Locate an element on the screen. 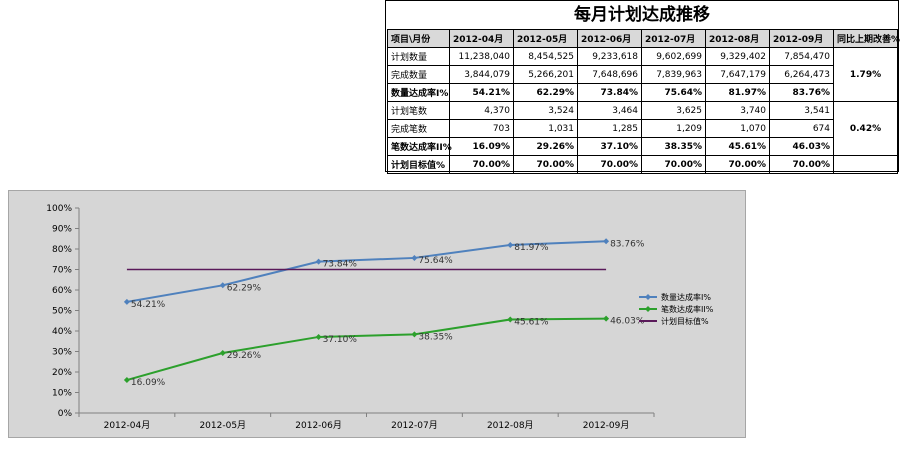 This screenshot has width=900, height=453. x-tick-label: 2012-09月 is located at coordinates (606, 425).